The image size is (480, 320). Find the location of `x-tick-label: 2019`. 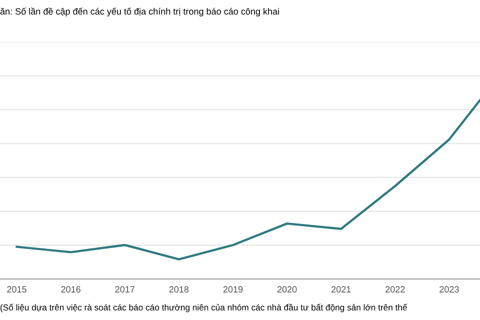

x-tick-label: 2019 is located at coordinates (233, 289).